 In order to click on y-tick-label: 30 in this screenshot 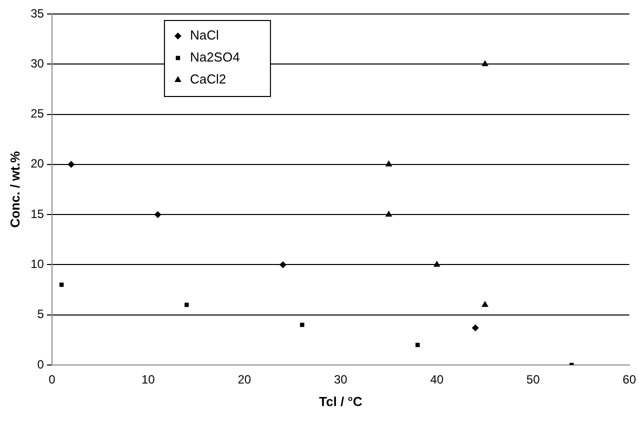, I will do `click(37, 63)`.